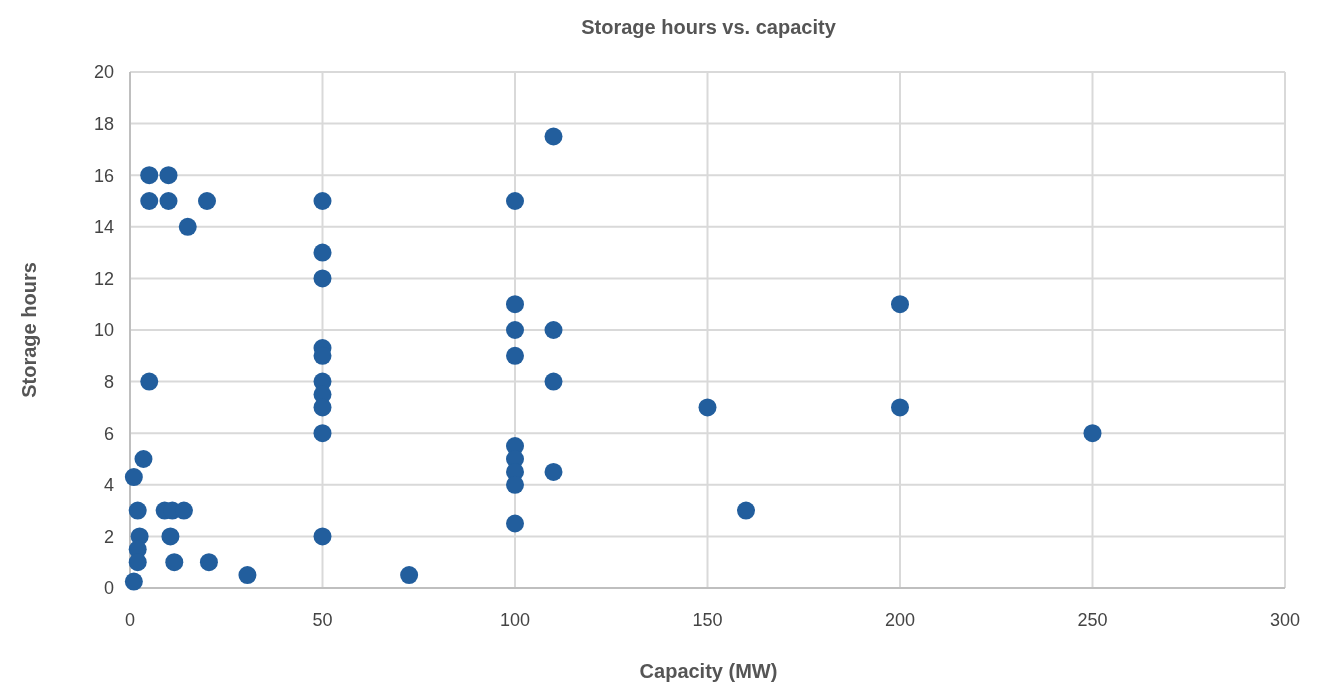 This screenshot has width=1321, height=690. Describe the element at coordinates (515, 620) in the screenshot. I see `x-tick-label: 100` at that location.